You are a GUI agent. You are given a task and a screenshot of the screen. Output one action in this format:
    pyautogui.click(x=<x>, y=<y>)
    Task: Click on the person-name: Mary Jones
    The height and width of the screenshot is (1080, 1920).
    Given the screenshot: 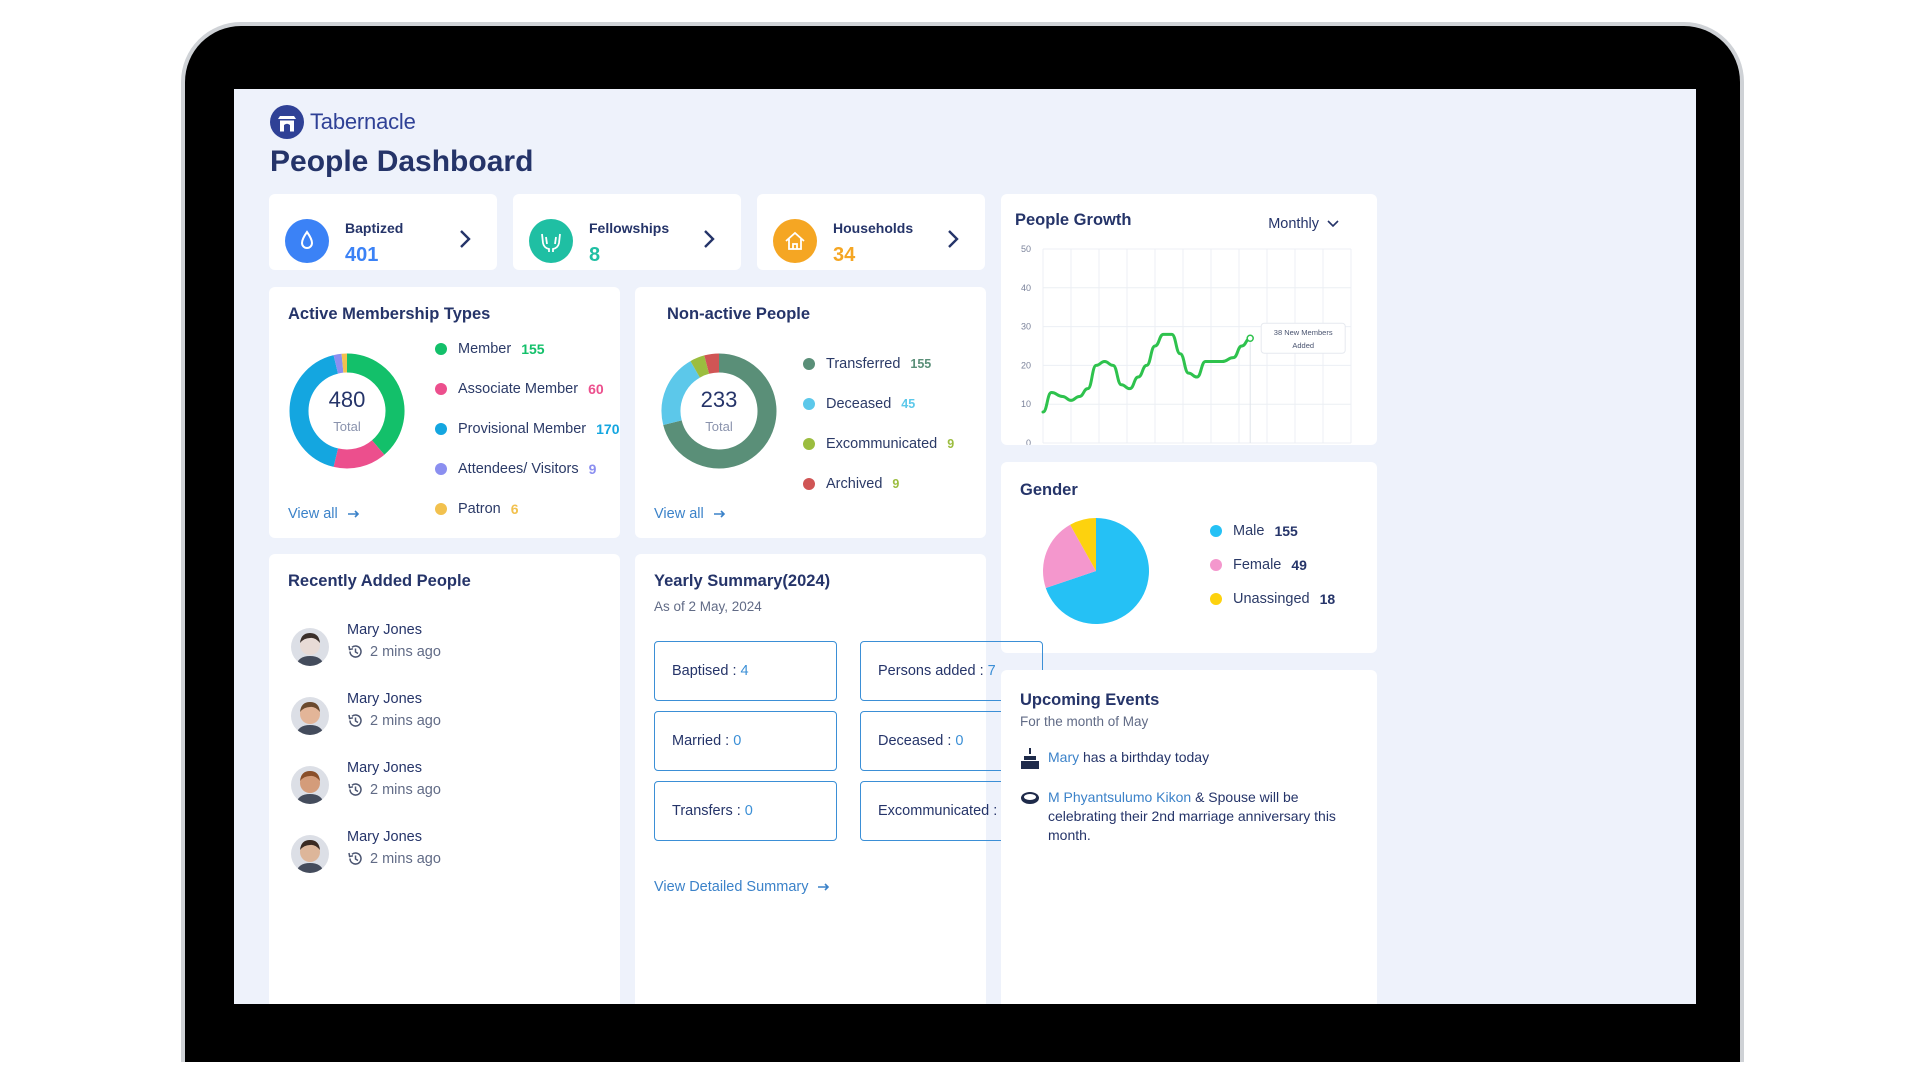 What is the action you would take?
    pyautogui.click(x=384, y=699)
    